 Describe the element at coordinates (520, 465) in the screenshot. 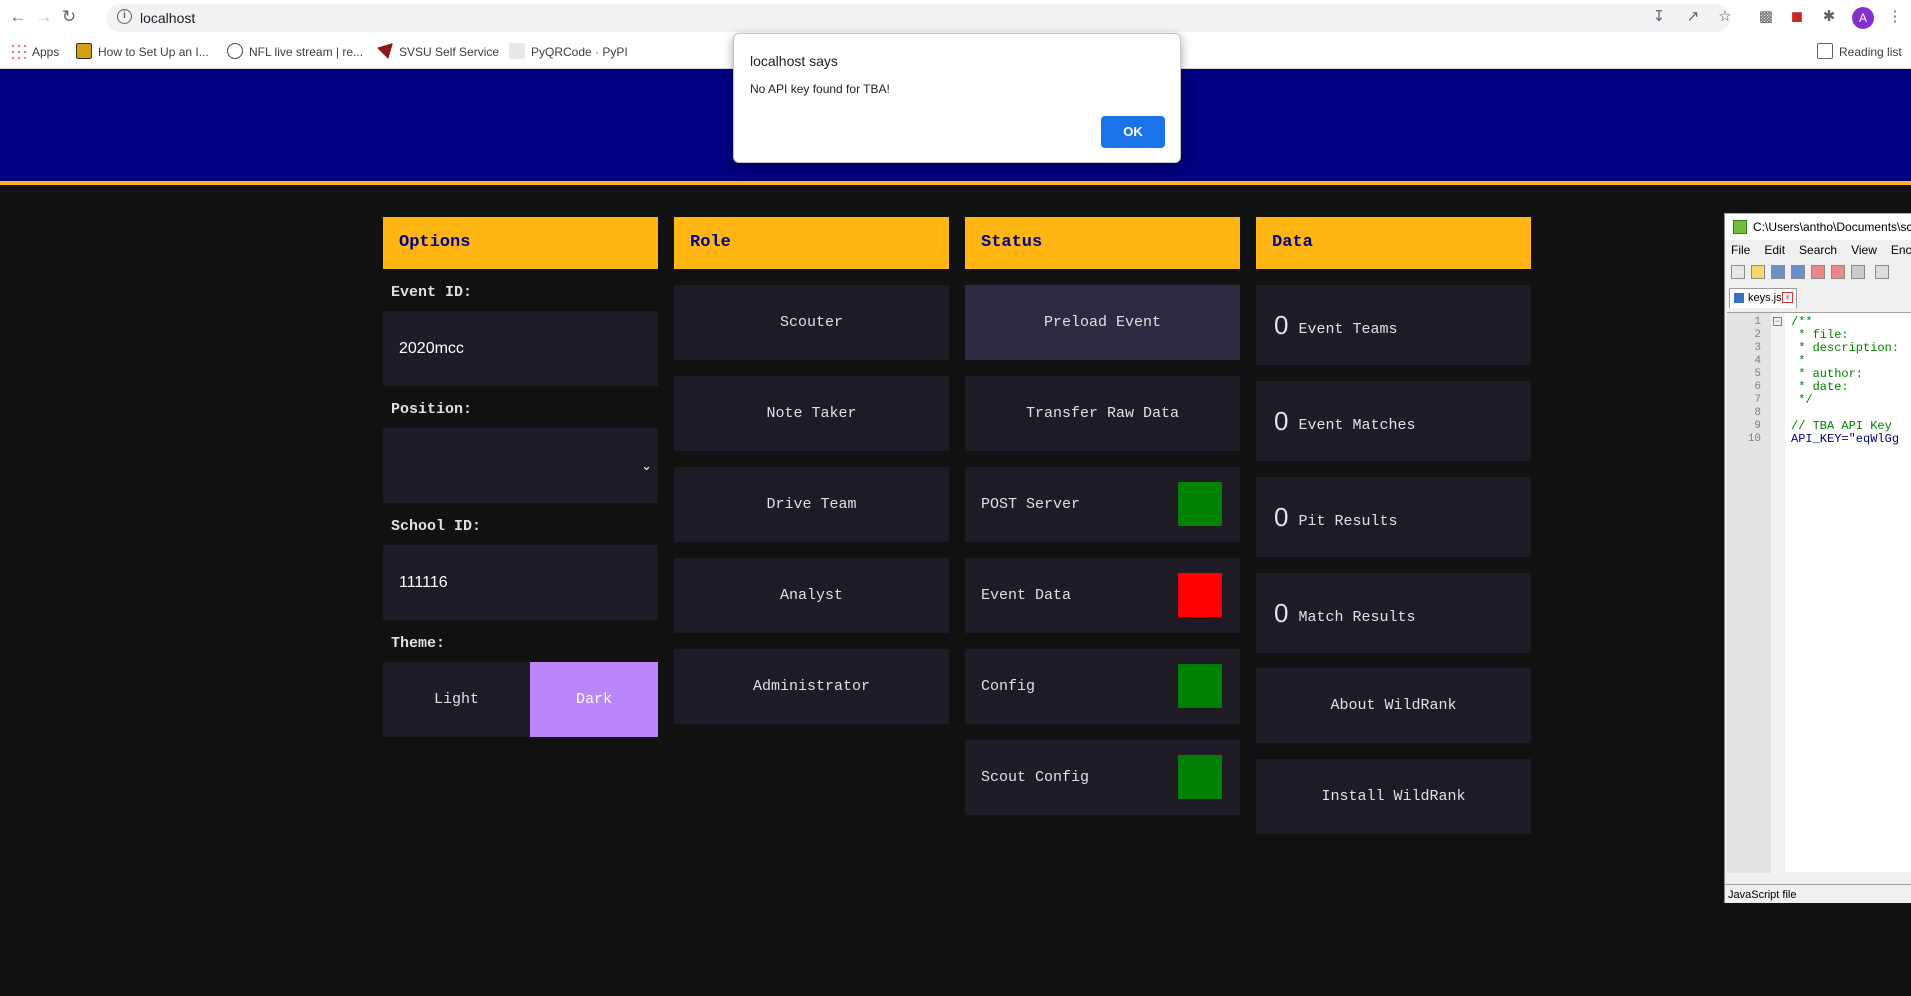

I see `position-select: ⌄` at that location.